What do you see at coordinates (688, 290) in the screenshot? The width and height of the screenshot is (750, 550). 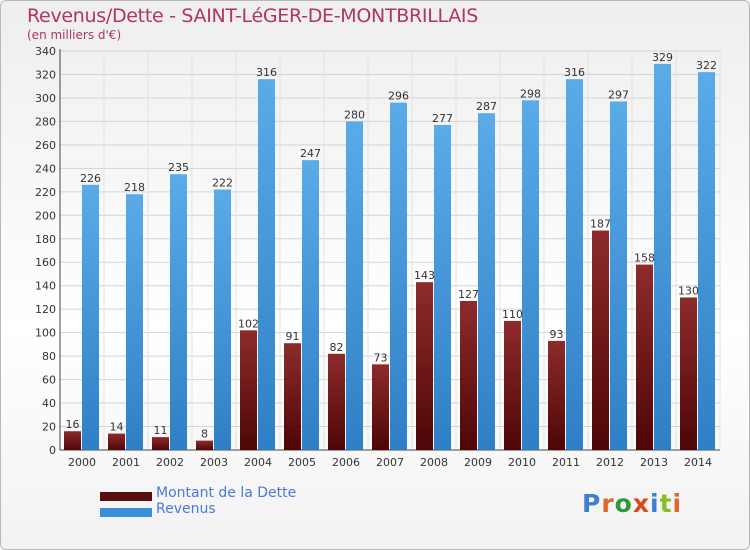 I see `data-label-dette: 130` at bounding box center [688, 290].